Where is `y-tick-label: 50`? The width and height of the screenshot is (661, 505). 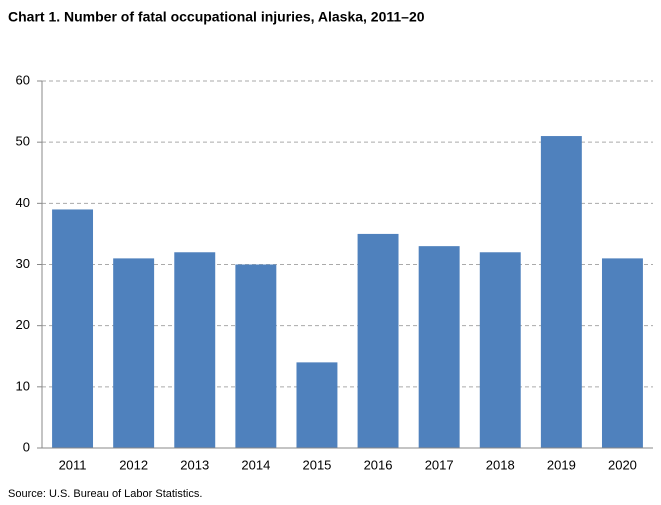 y-tick-label: 50 is located at coordinates (23, 141).